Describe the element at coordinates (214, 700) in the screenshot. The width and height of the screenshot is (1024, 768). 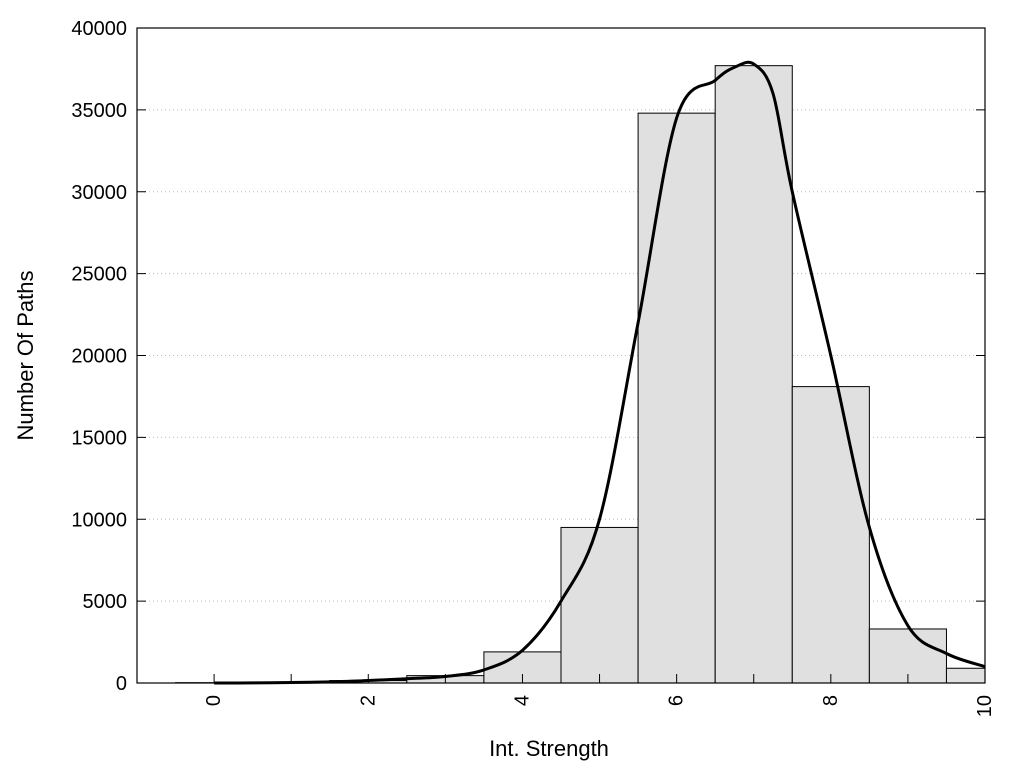
I see `x-tick-label: 0` at that location.